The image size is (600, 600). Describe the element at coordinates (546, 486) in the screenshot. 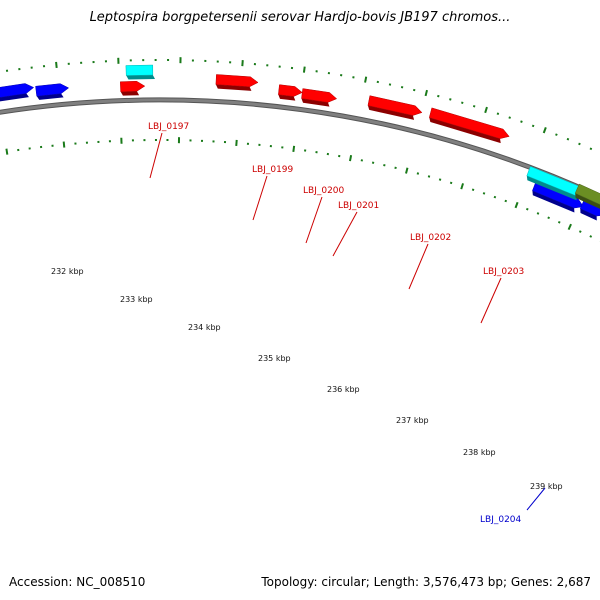

I see `scale-label: 239 kbp` at that location.